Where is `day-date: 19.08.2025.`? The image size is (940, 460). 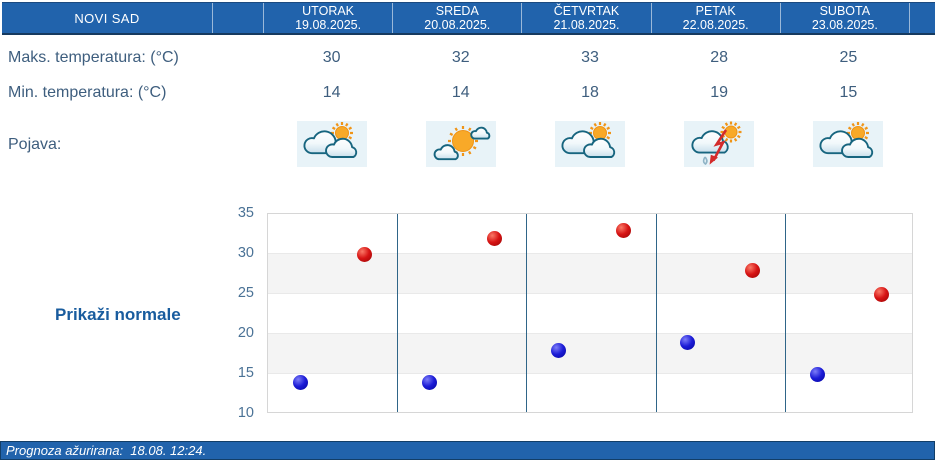
day-date: 19.08.2025. is located at coordinates (328, 25).